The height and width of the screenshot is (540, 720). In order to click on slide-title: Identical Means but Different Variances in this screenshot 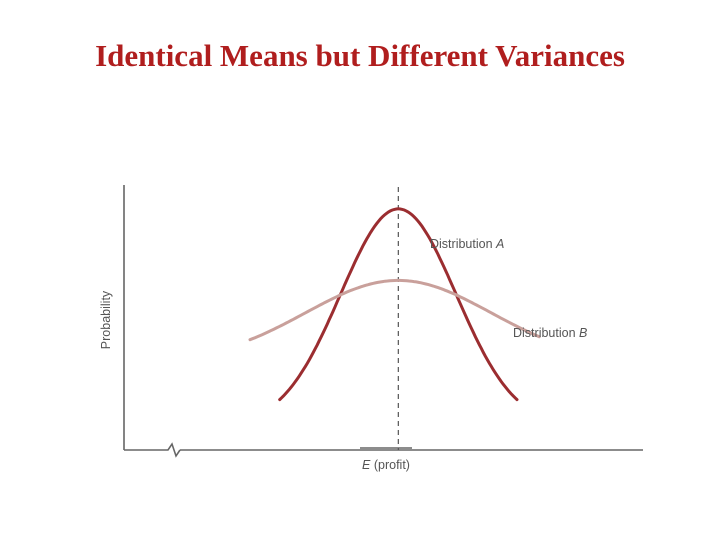, I will do `click(360, 55)`.